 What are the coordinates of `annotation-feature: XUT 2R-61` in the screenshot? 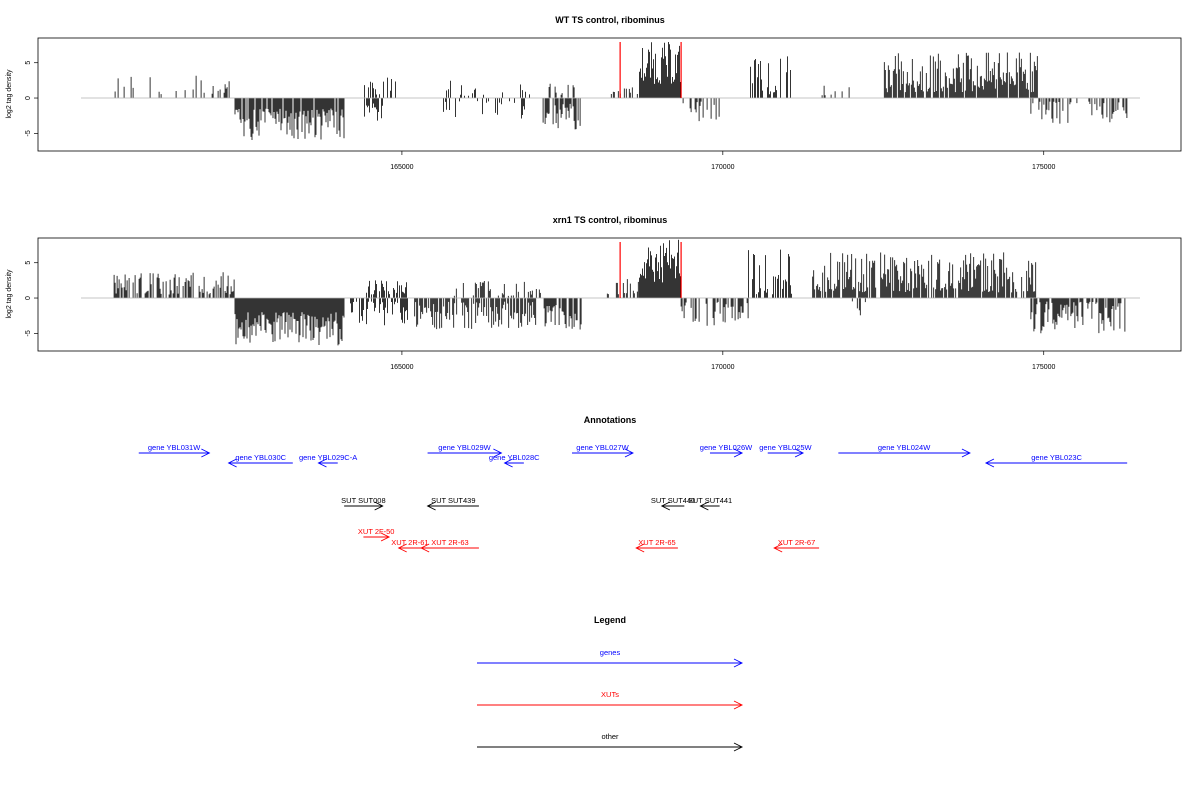 It's located at (410, 545).